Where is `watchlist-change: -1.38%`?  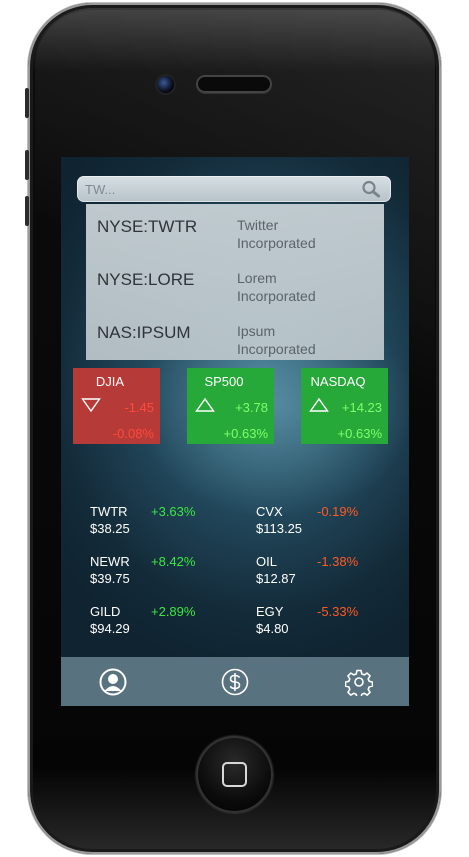 watchlist-change: -1.38% is located at coordinates (338, 561).